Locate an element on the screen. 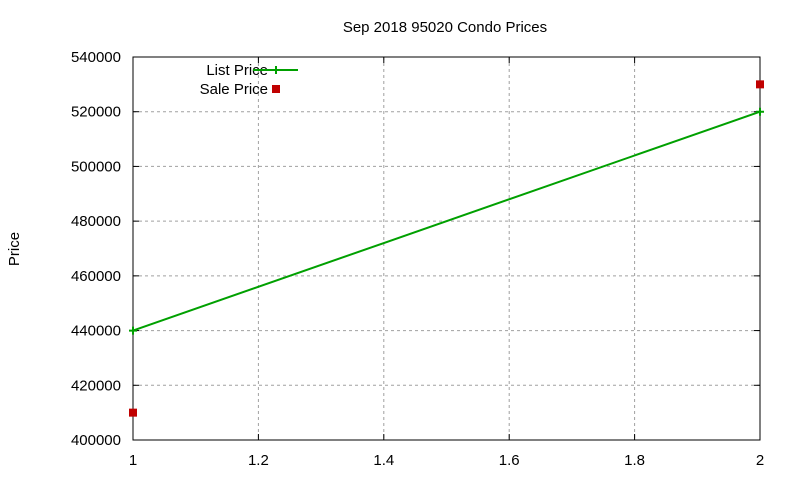 The height and width of the screenshot is (480, 800). y-axis-label: Price is located at coordinates (14, 249).